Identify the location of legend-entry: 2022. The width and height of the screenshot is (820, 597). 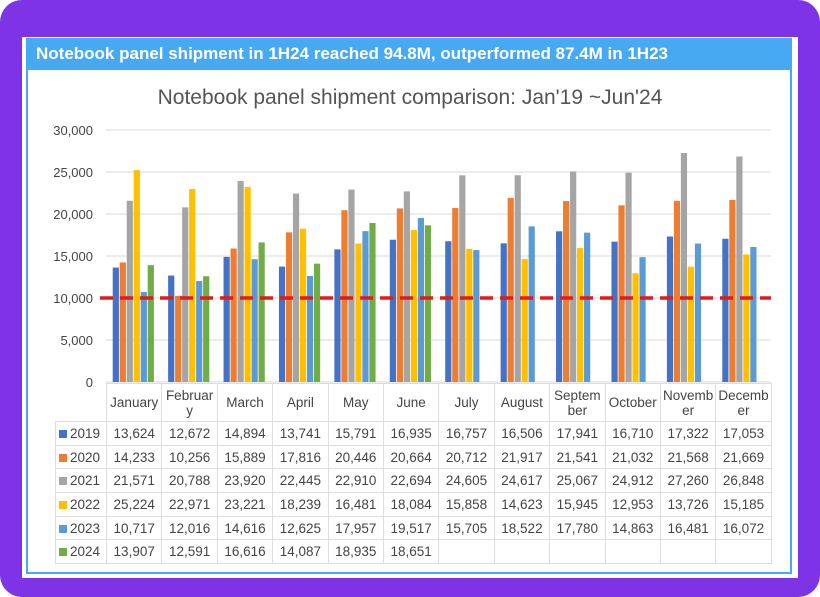
(81, 504).